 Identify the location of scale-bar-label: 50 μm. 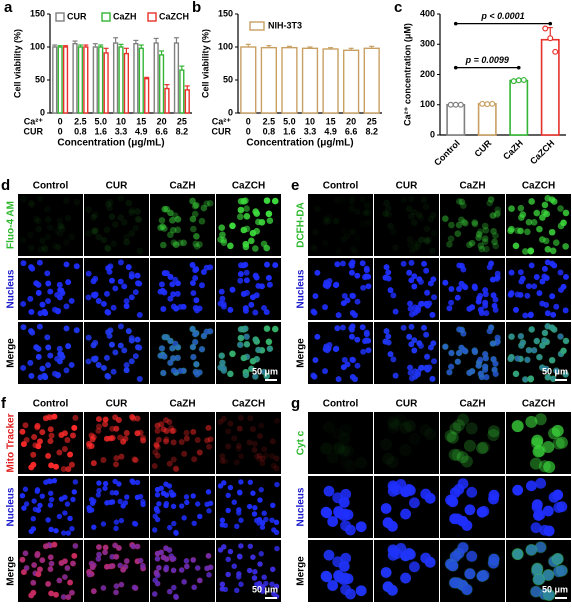
(555, 371).